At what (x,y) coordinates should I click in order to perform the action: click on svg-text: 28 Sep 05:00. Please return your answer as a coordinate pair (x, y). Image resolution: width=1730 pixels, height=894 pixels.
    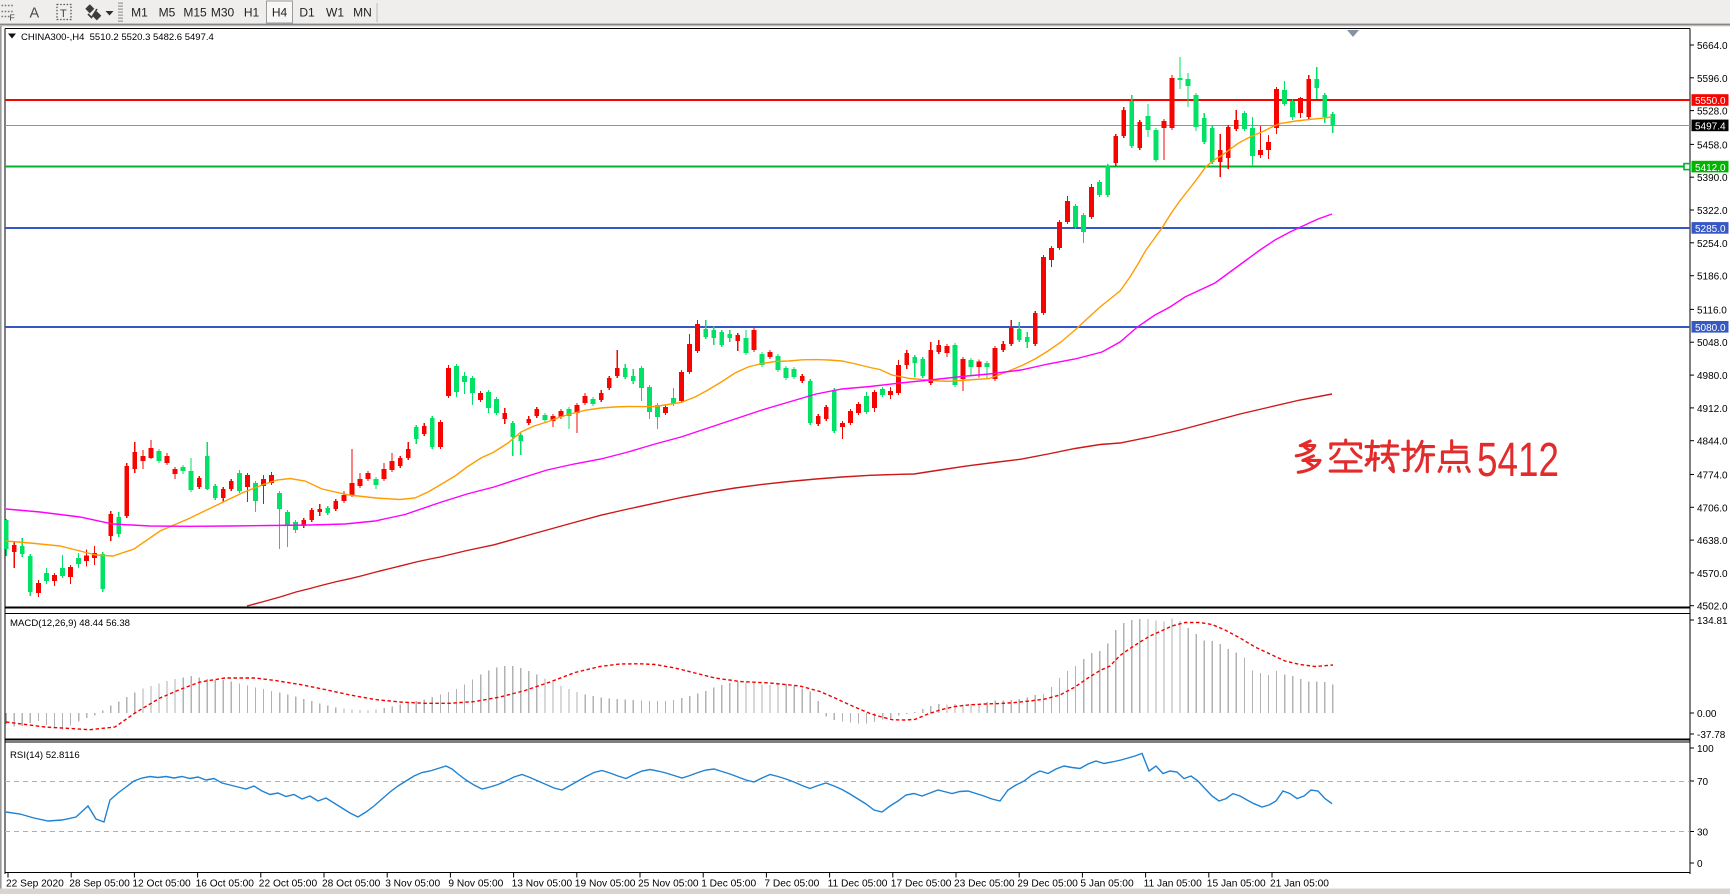
    Looking at the image, I should click on (99, 884).